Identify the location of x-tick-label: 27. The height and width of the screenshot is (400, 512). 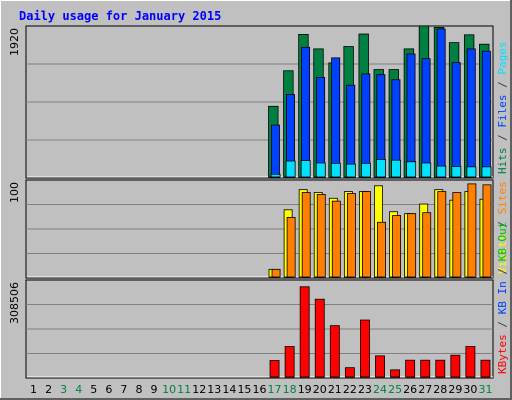
(425, 389).